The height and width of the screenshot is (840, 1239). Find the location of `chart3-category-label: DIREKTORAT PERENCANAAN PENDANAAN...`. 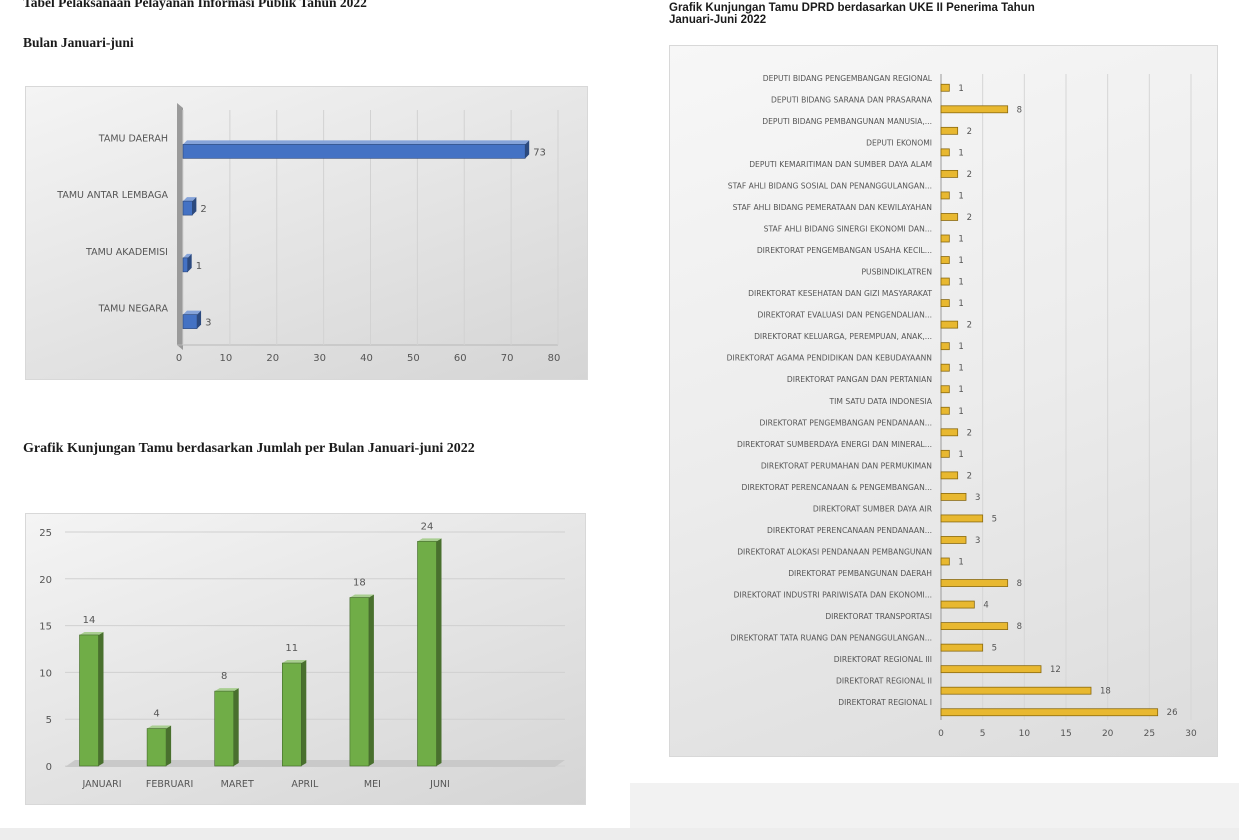

chart3-category-label: DIREKTORAT PERENCANAAN PENDANAAN... is located at coordinates (849, 530).